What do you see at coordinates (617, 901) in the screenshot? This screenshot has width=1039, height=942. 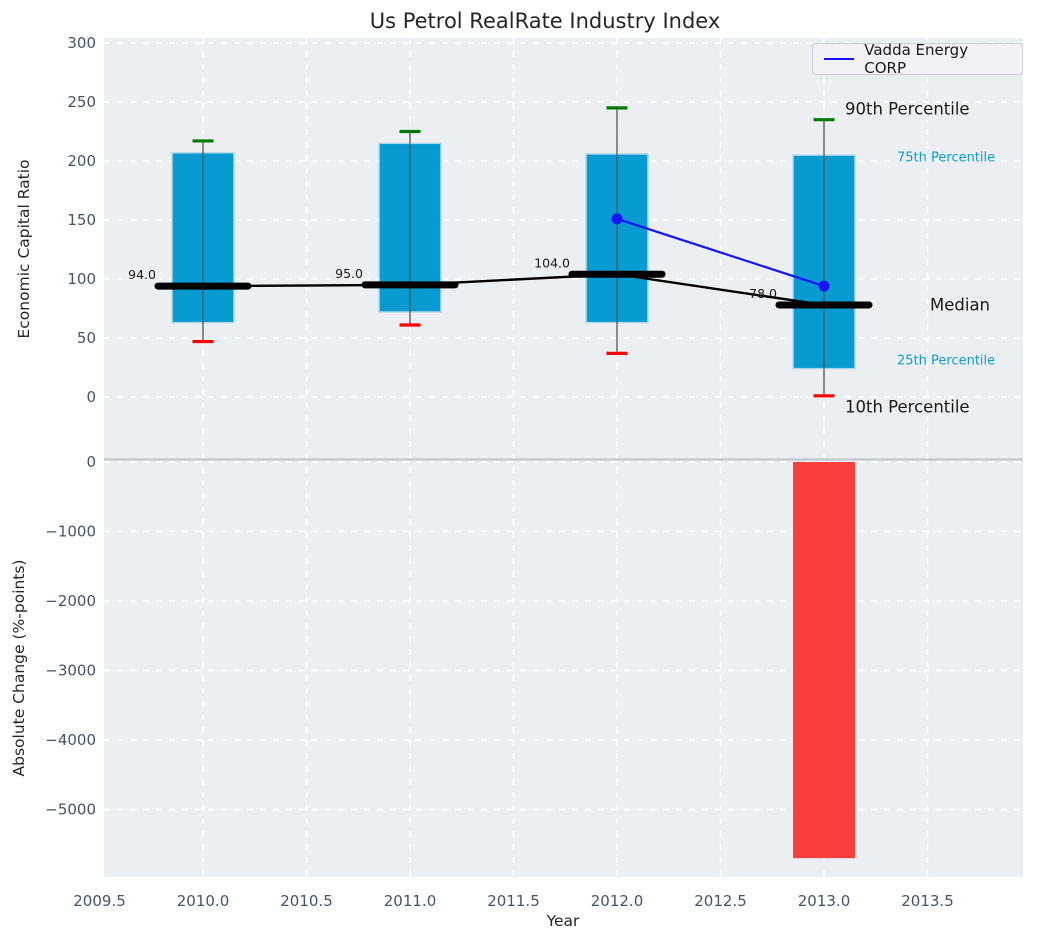 I see `xtick-2012: 2012.0` at bounding box center [617, 901].